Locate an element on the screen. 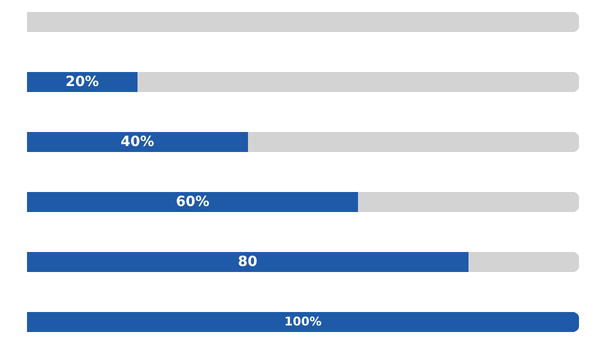  data-label: 20% is located at coordinates (82, 82).